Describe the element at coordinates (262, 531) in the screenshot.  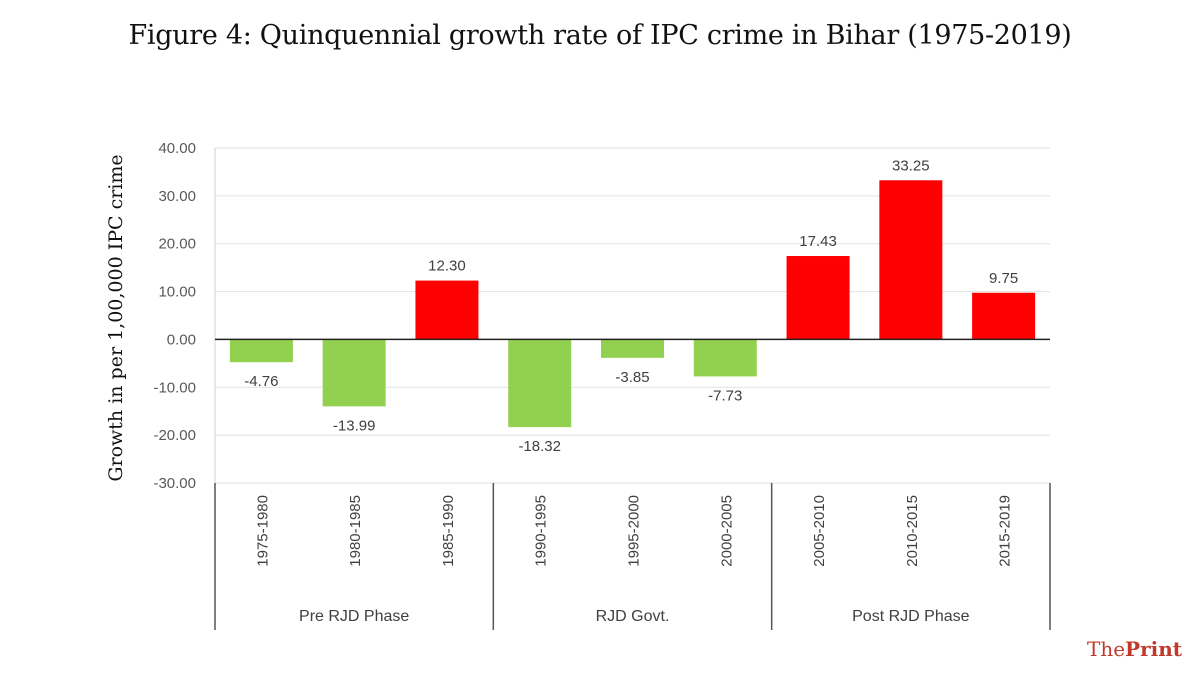
I see `x-tick-label: 1975-1980` at that location.